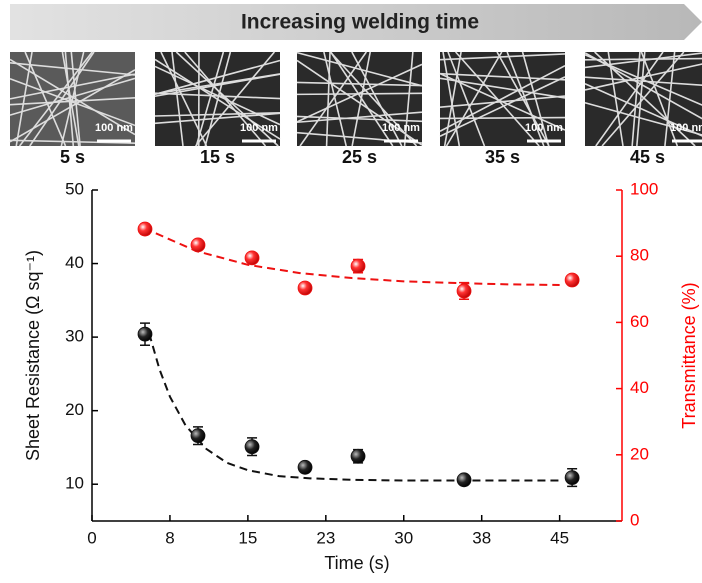  Describe the element at coordinates (74, 188) in the screenshot. I see `y-tick-label: 50` at that location.